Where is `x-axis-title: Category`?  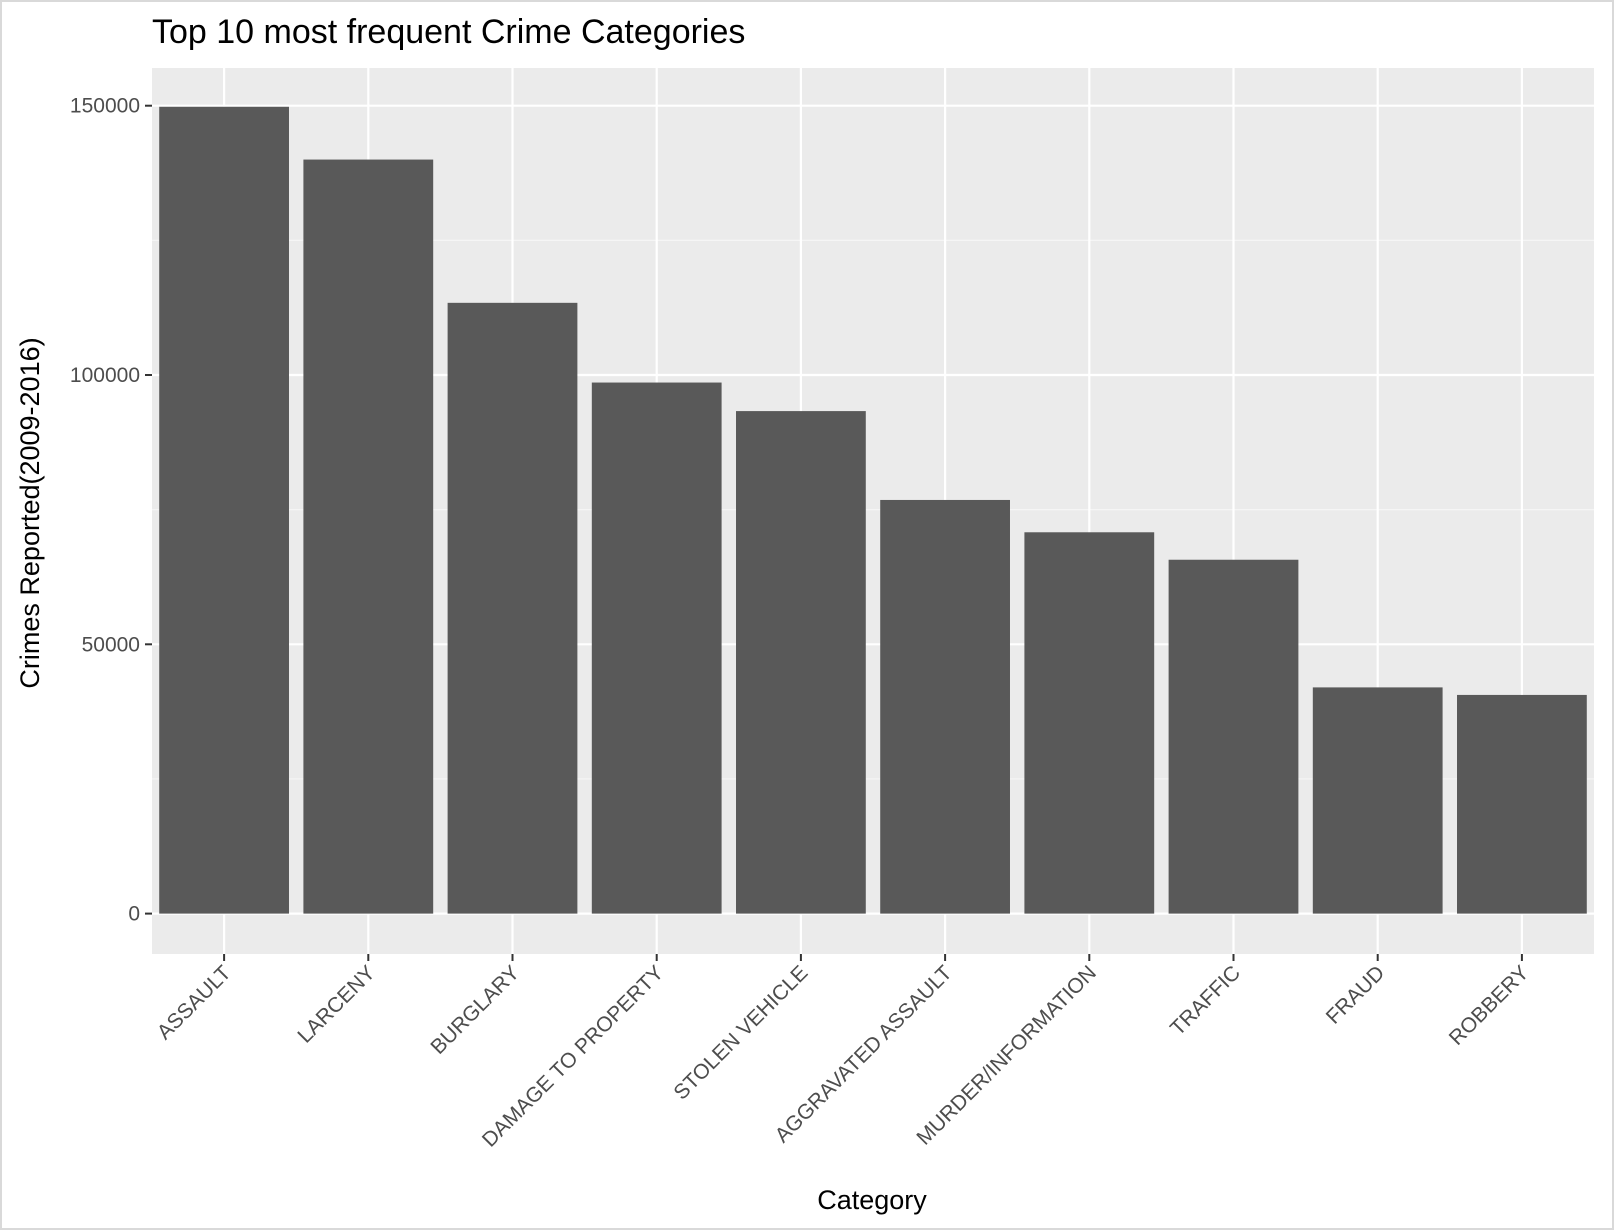 x-axis-title: Category is located at coordinates (872, 1200).